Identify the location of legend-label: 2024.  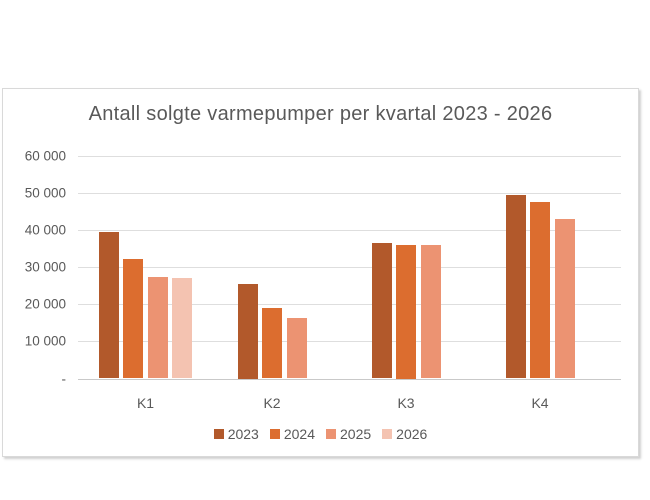
(299, 433).